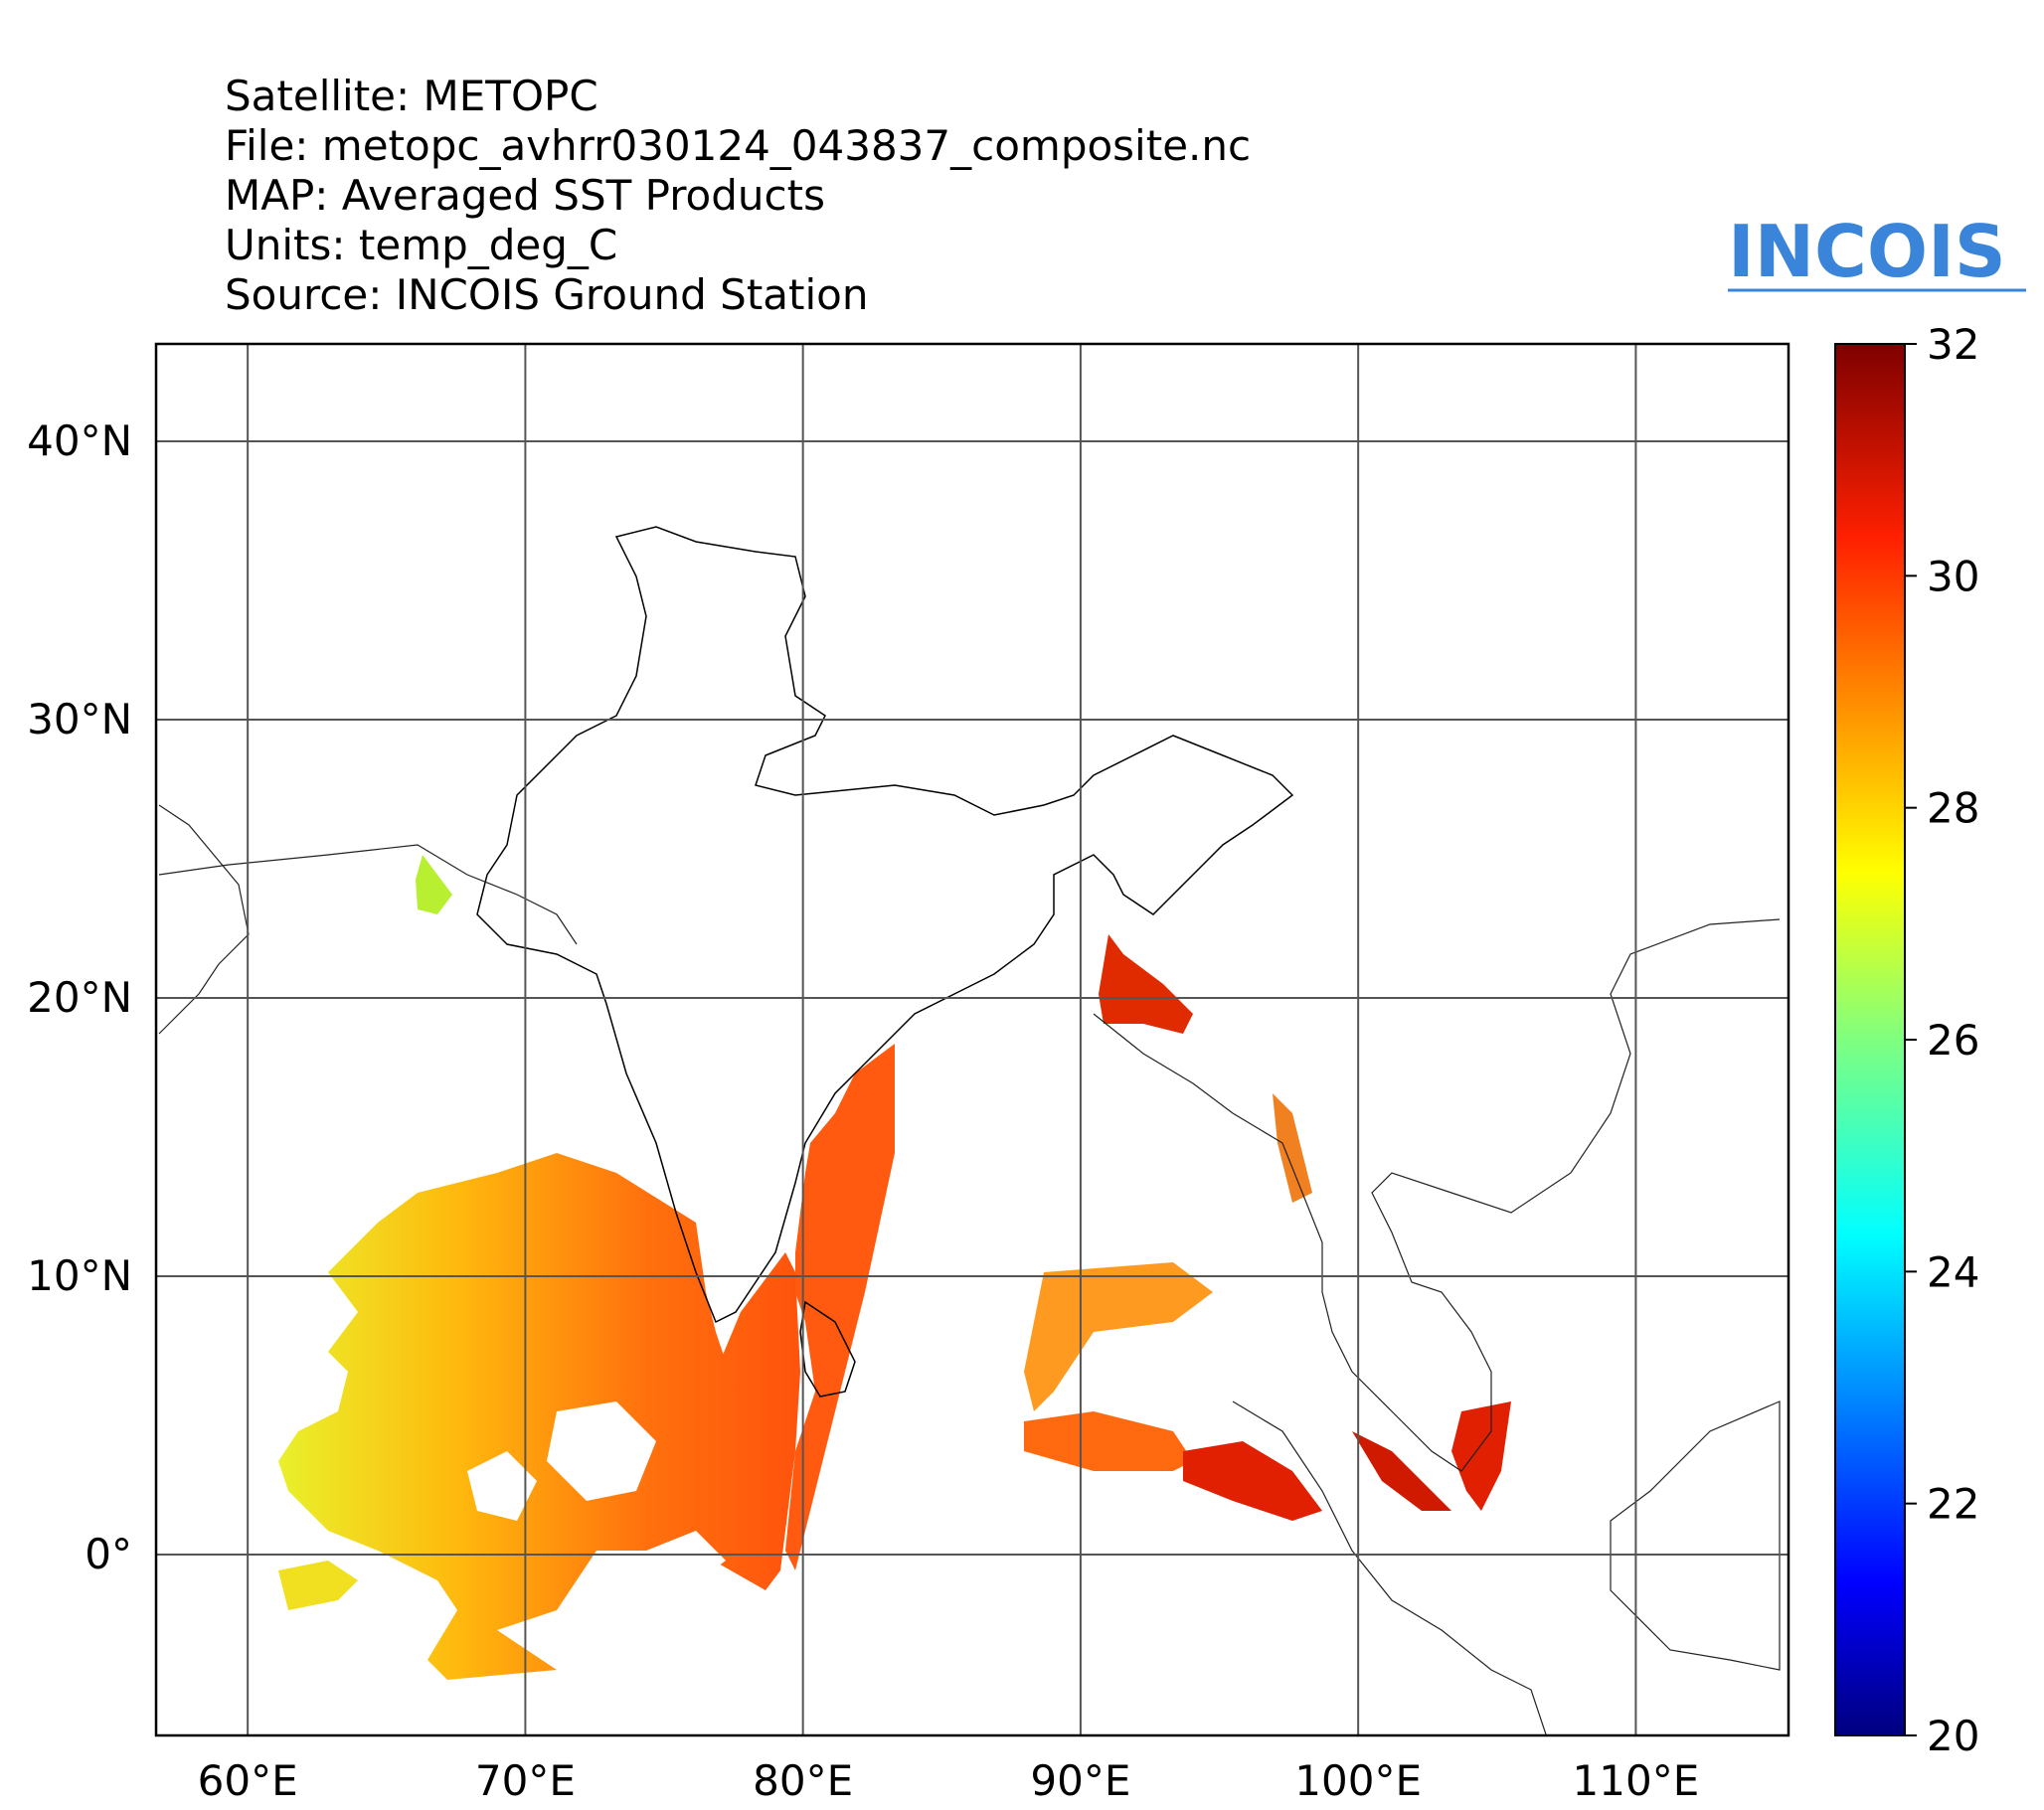 The image size is (2044, 1810). Describe the element at coordinates (79, 719) in the screenshot. I see `lat-tick-label: 30°N` at that location.